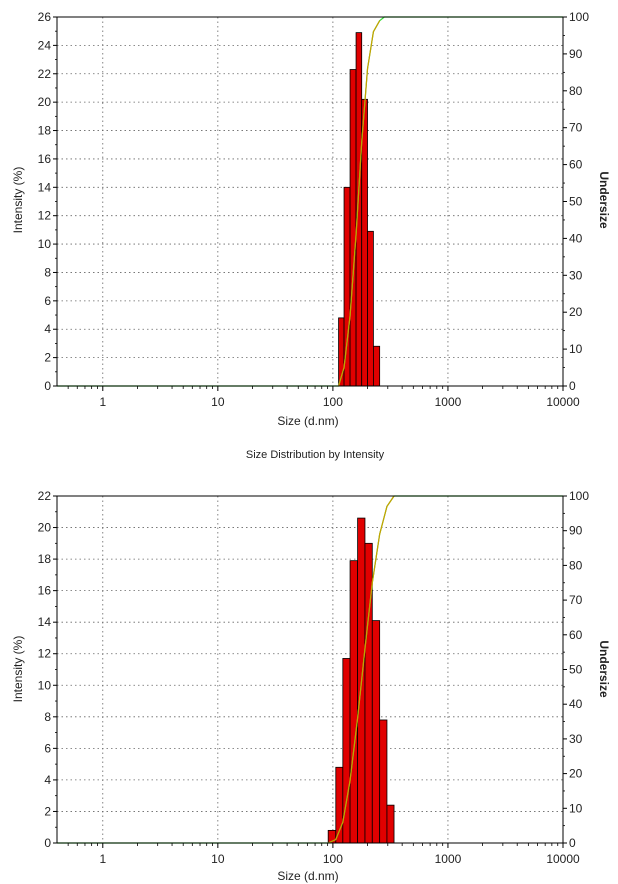  I want to click on chart-top-ytick-left-label: 26, so click(45, 17).